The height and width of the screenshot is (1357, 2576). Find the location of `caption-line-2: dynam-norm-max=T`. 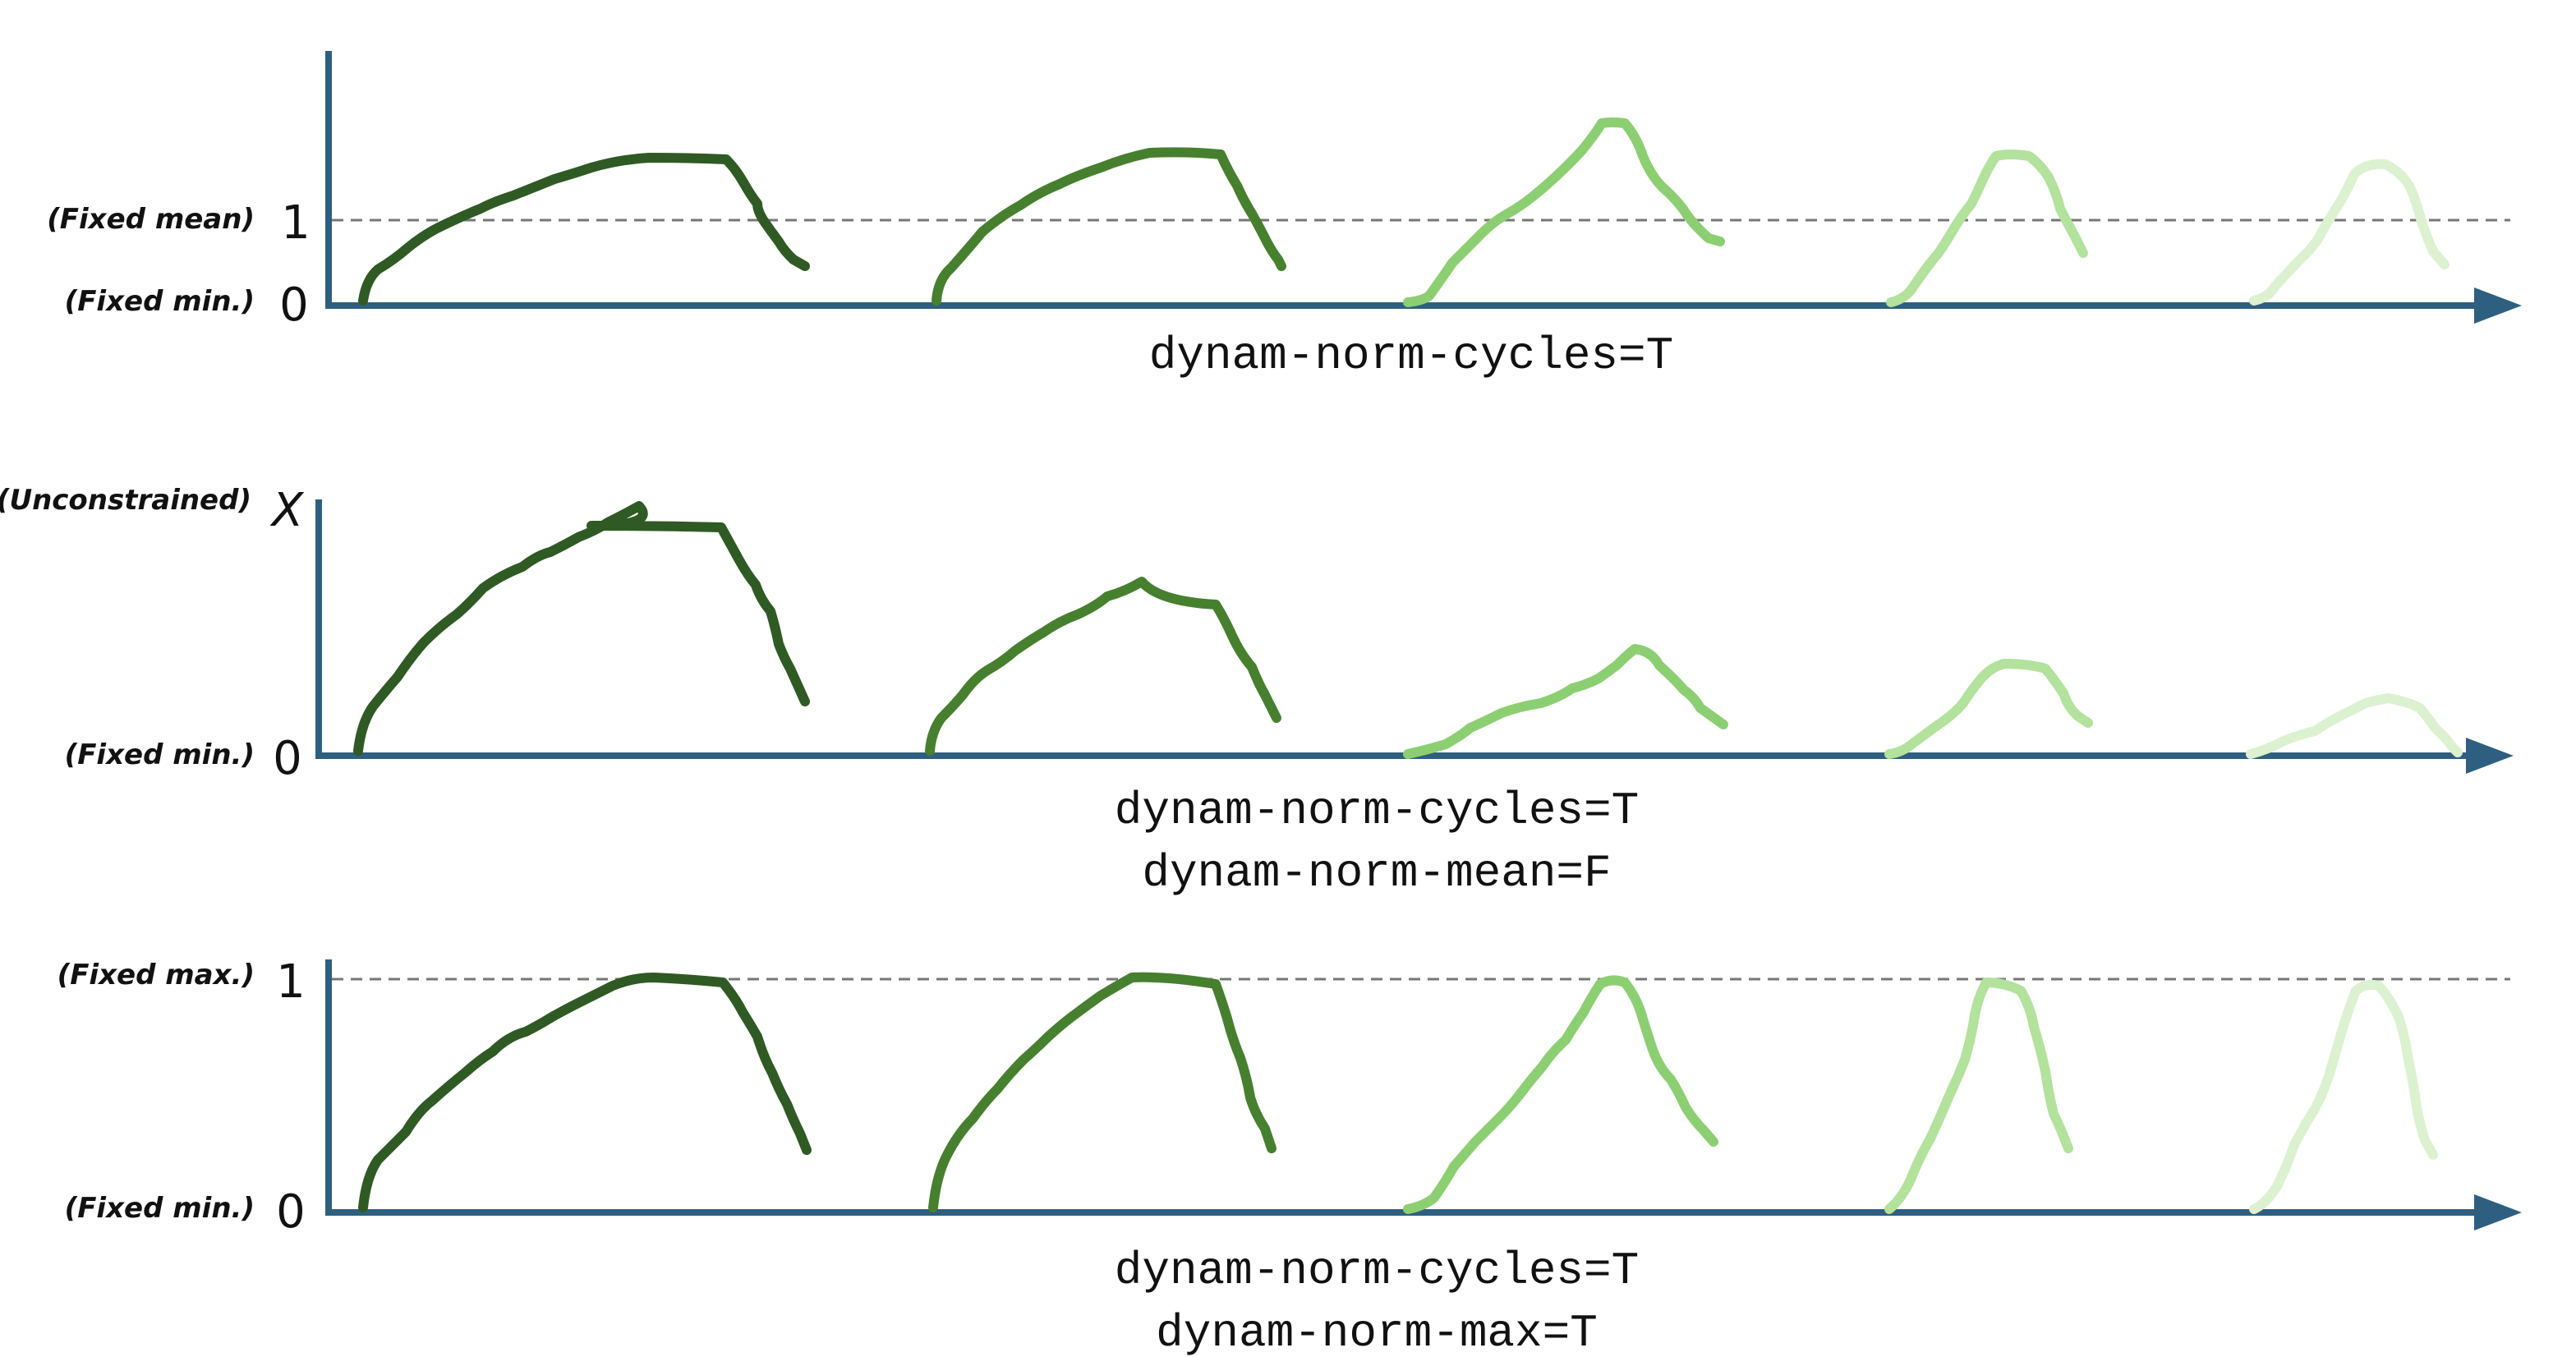

caption-line-2: dynam-norm-max=T is located at coordinates (1377, 1332).